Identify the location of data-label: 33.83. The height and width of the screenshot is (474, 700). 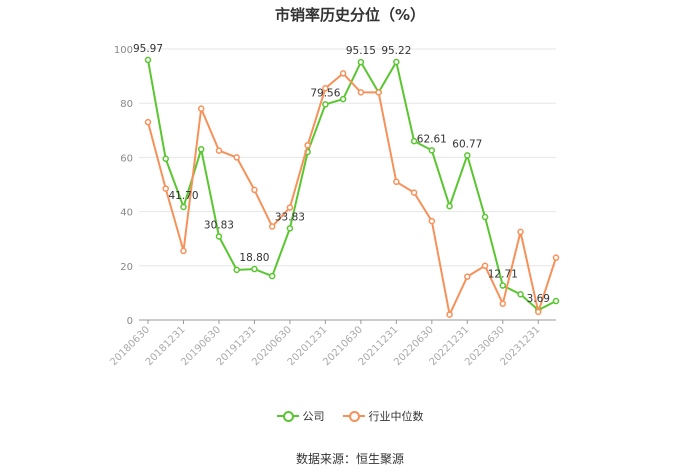
(290, 217).